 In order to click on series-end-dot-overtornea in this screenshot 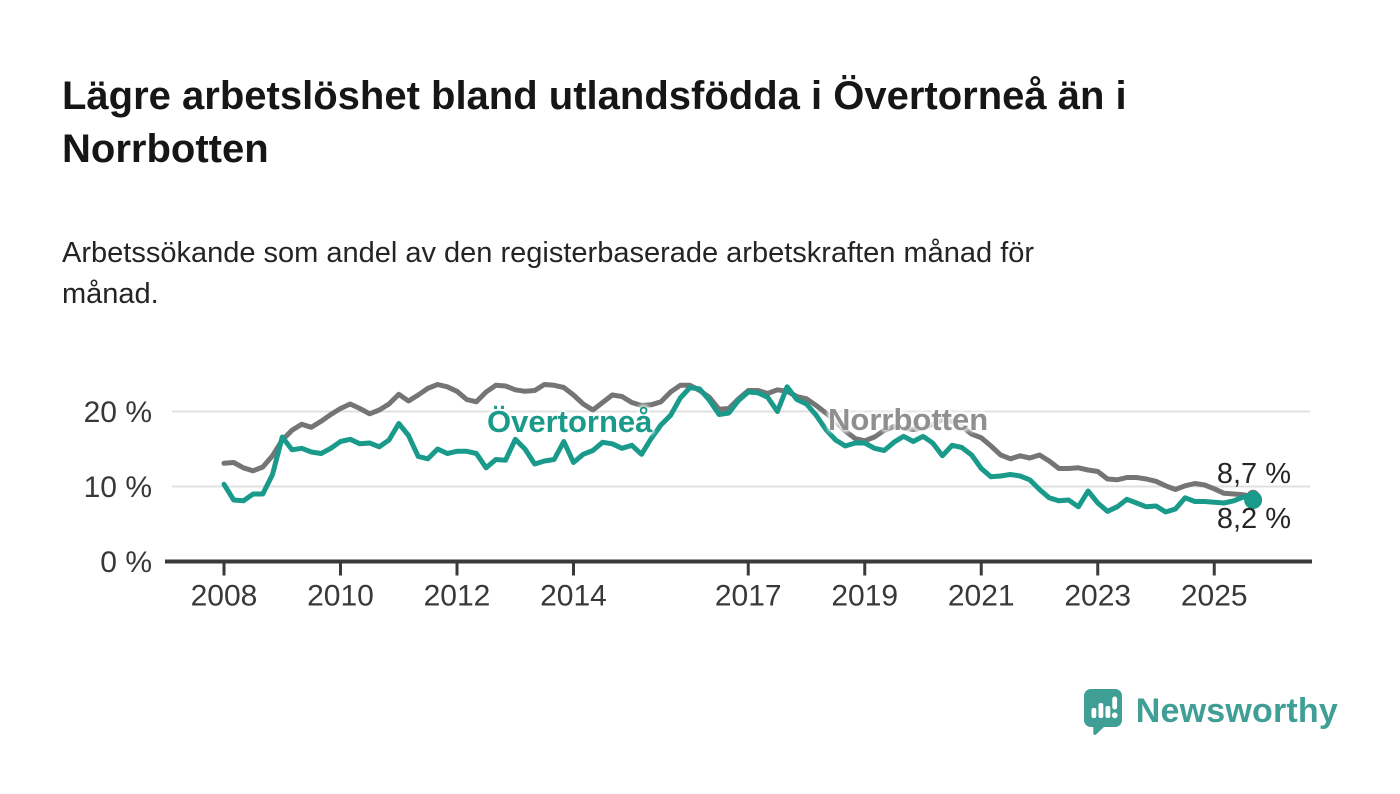, I will do `click(1253, 500)`.